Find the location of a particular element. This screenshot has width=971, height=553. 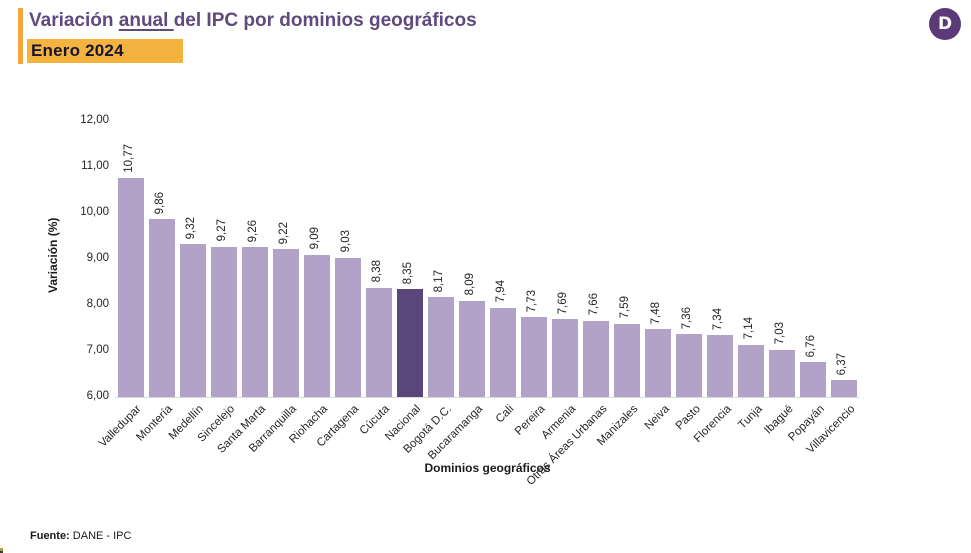

bar-bogota-d-c is located at coordinates (440, 347).